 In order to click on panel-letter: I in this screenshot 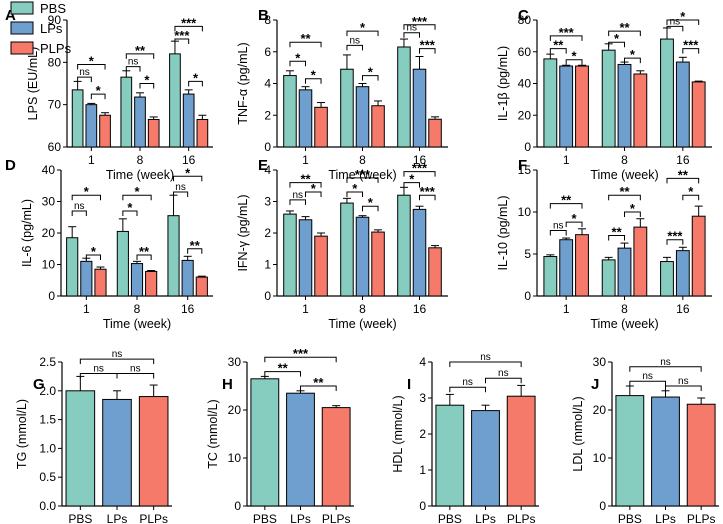, I will do `click(409, 384)`.